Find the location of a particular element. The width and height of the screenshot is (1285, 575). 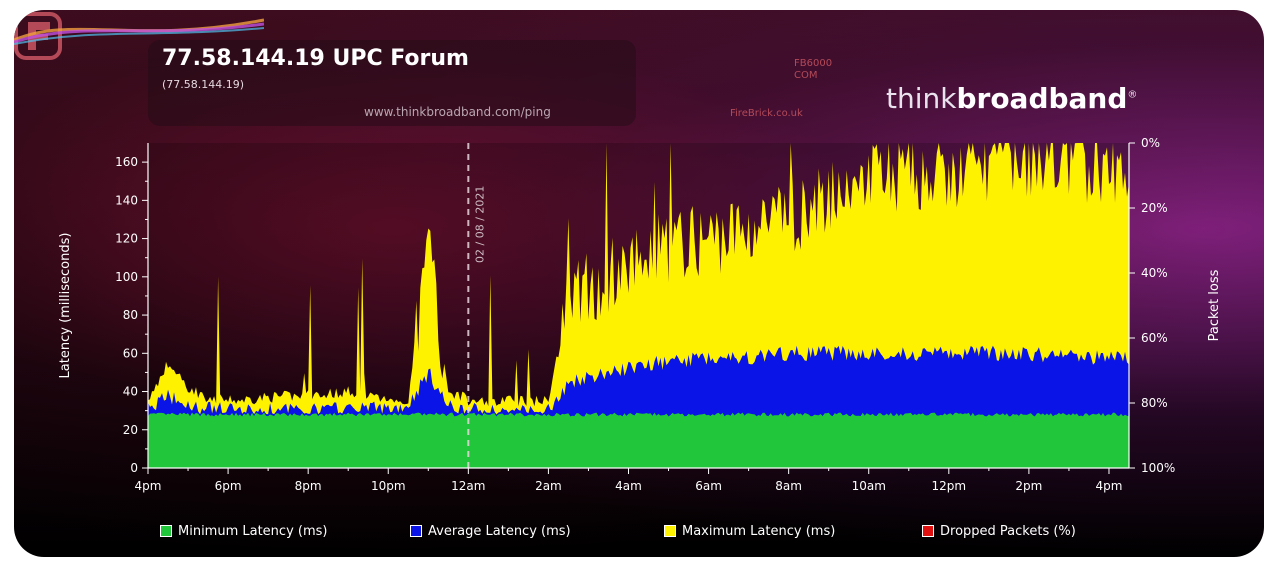

y-tick-label: 40 is located at coordinates (130, 392).